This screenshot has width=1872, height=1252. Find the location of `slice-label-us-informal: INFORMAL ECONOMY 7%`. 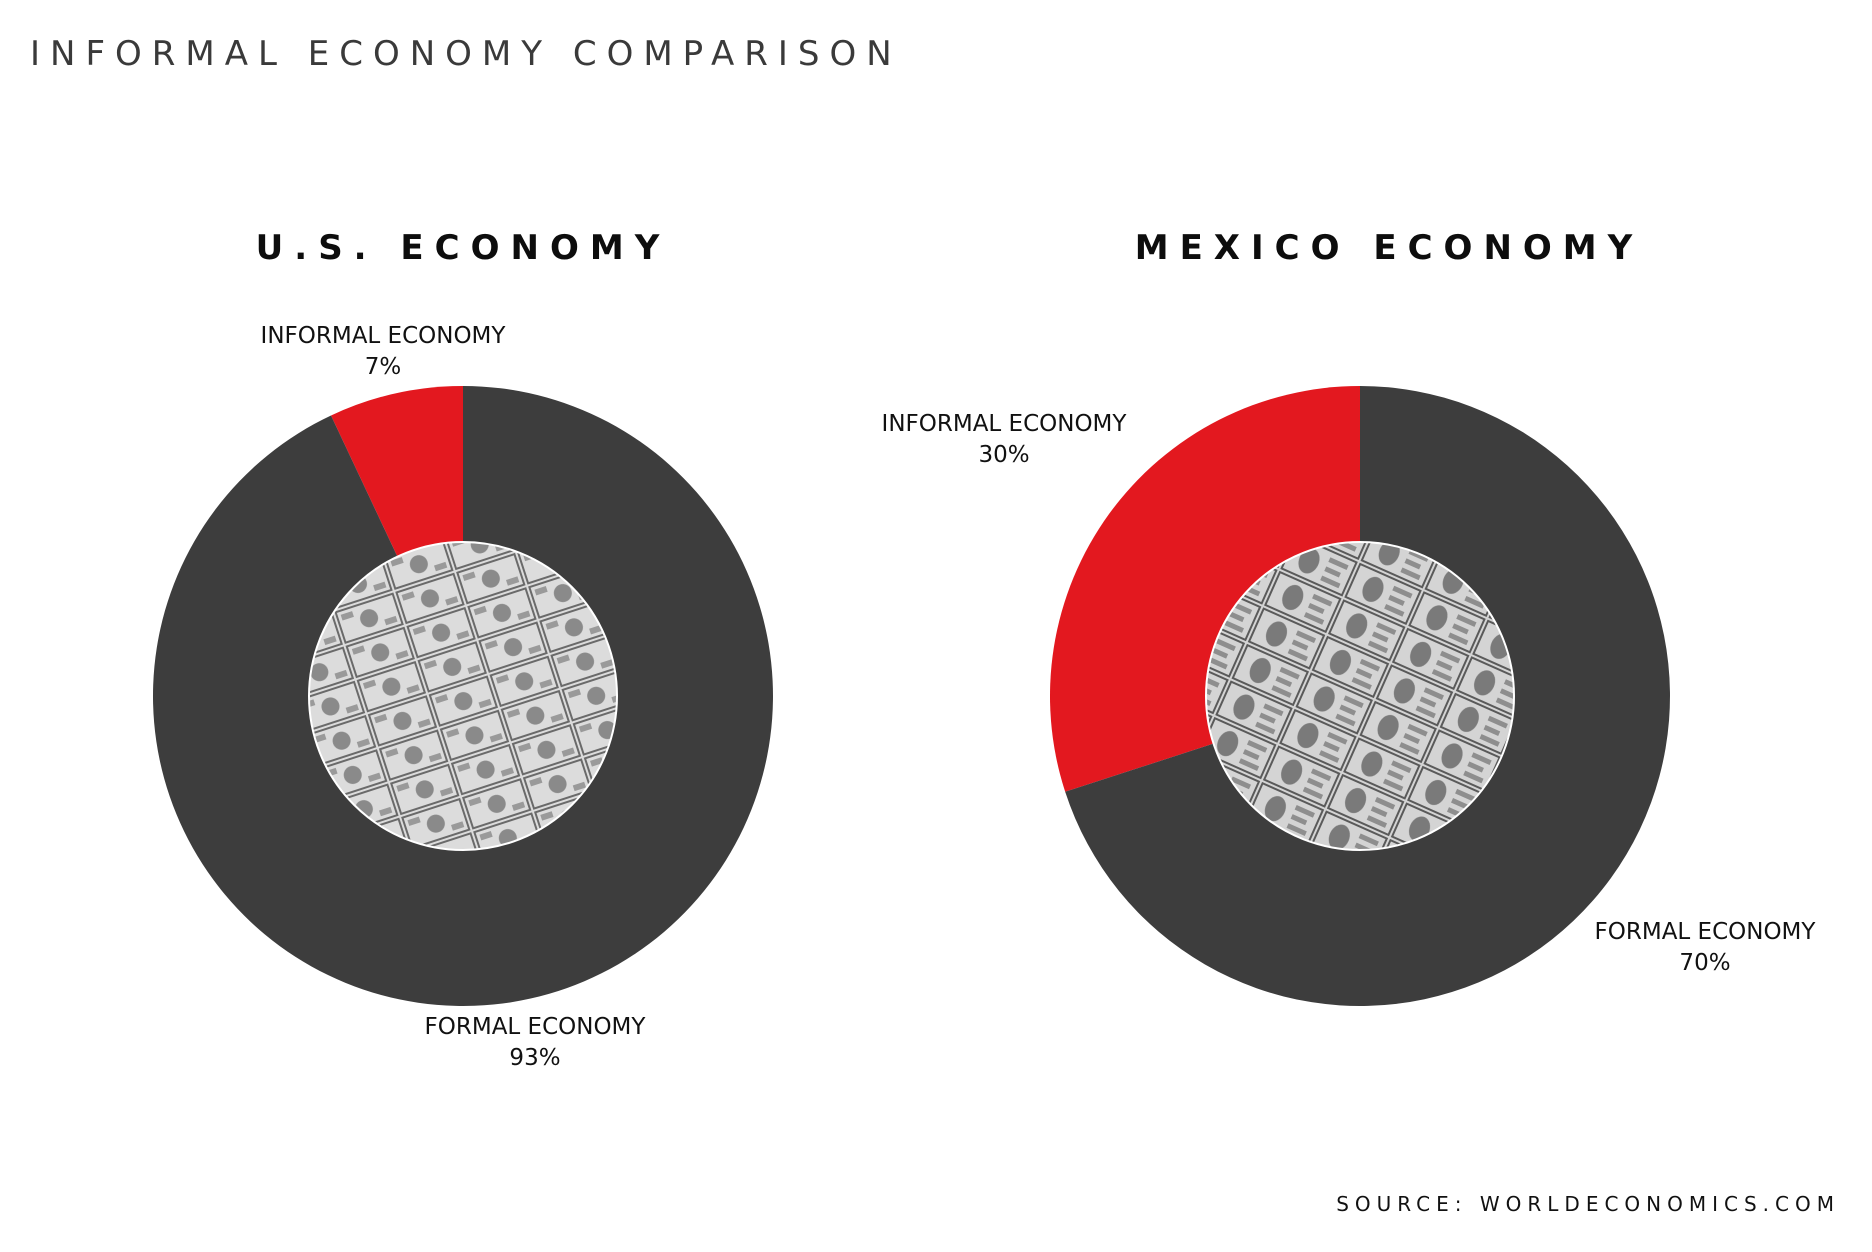

slice-label-us-informal: INFORMAL ECONOMY 7% is located at coordinates (383, 352).